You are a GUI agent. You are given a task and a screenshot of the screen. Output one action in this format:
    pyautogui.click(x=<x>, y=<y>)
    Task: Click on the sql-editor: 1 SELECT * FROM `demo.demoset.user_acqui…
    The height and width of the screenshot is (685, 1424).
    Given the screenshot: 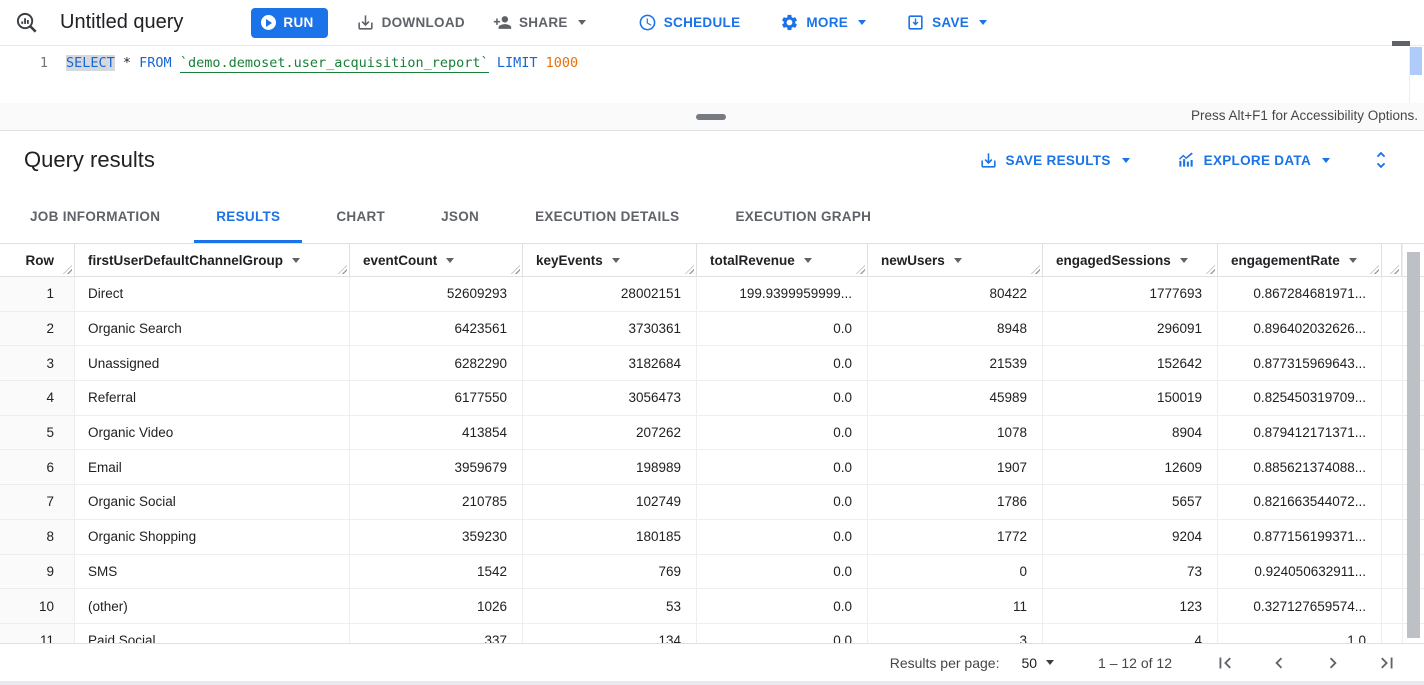 What is the action you would take?
    pyautogui.click(x=712, y=74)
    